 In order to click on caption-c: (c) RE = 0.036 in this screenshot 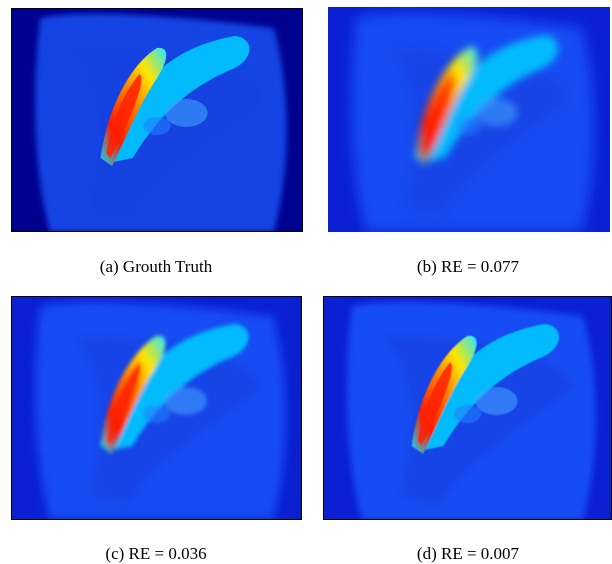, I will do `click(156, 553)`.